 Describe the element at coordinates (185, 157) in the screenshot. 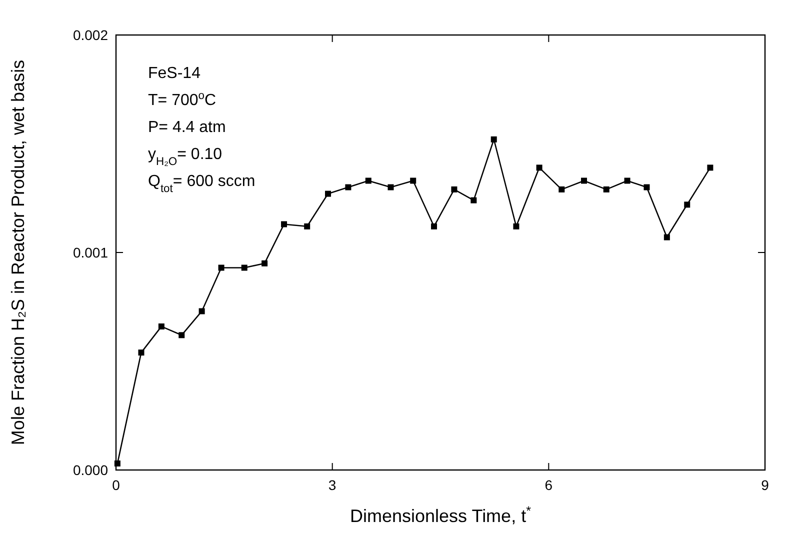

I see `annotation: y$_{H₂O}$= 0.10` at that location.